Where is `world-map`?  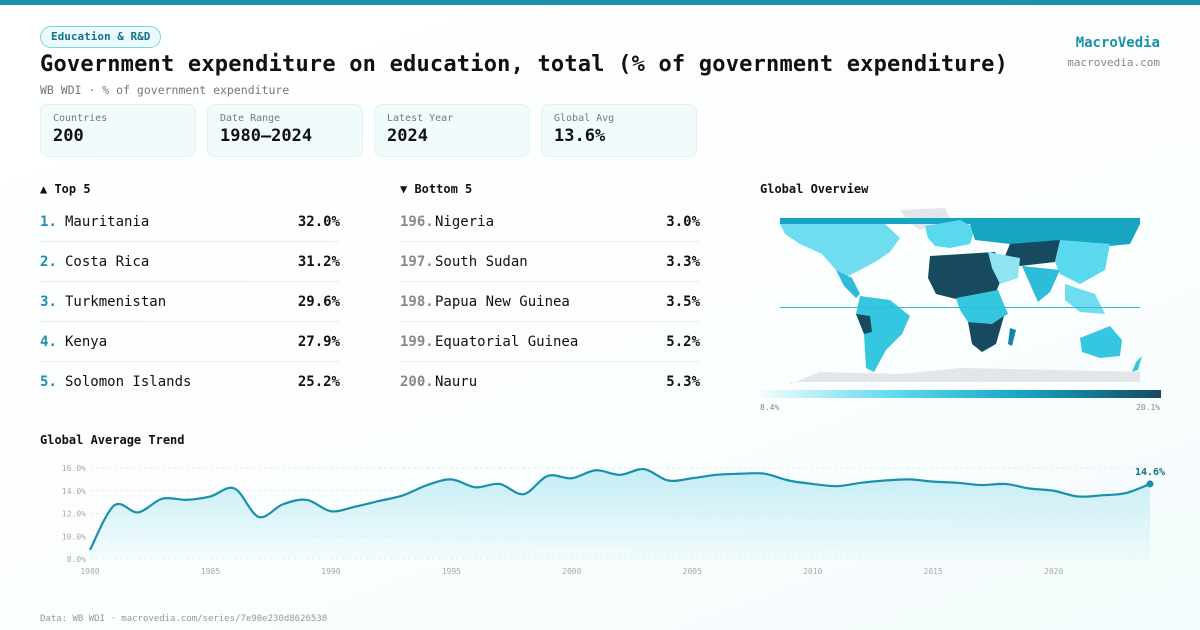 world-map is located at coordinates (960, 294).